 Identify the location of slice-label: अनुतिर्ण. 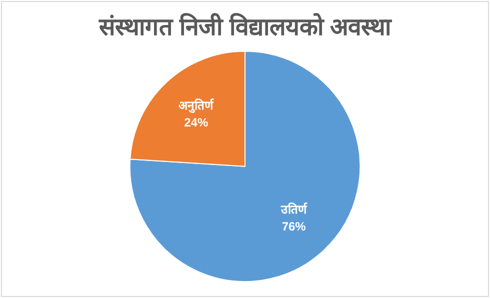
(196, 106).